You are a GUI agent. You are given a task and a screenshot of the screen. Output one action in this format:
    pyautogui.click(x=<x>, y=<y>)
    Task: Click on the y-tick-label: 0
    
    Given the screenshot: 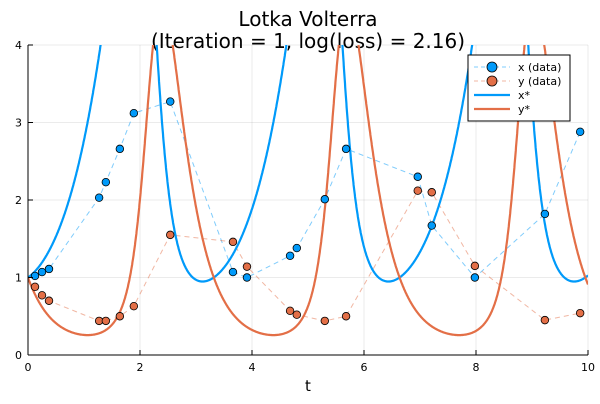 What is the action you would take?
    pyautogui.click(x=18, y=355)
    